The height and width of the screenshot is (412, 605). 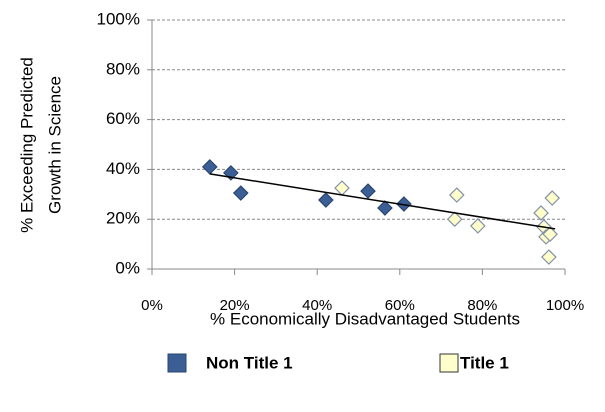 What do you see at coordinates (565, 305) in the screenshot?
I see `x-tick-label: 100%` at bounding box center [565, 305].